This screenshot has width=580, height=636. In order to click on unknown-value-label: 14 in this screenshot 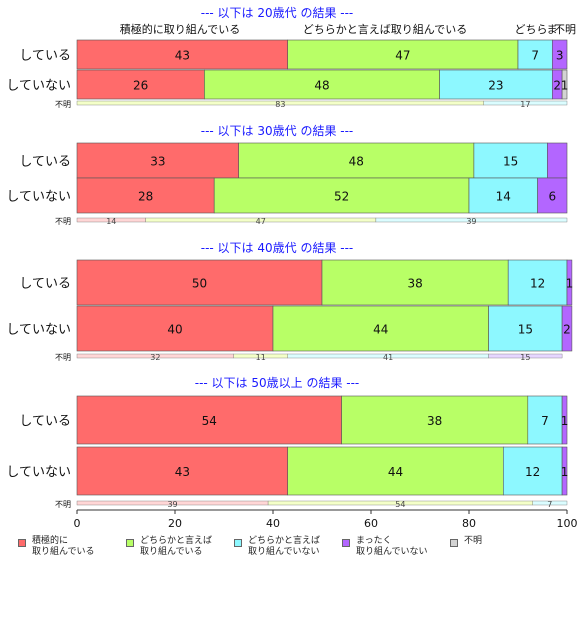, I will do `click(111, 221)`.